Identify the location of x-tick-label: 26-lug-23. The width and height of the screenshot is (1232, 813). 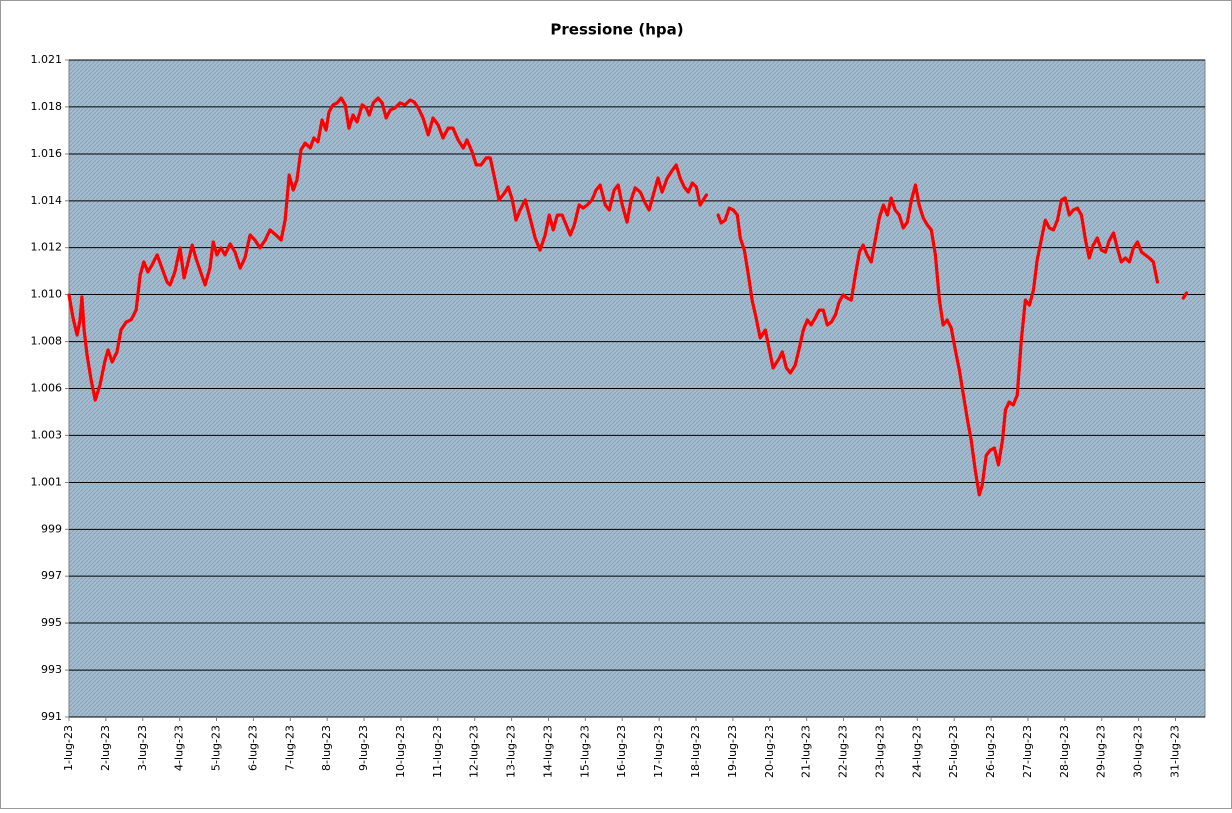
(990, 751).